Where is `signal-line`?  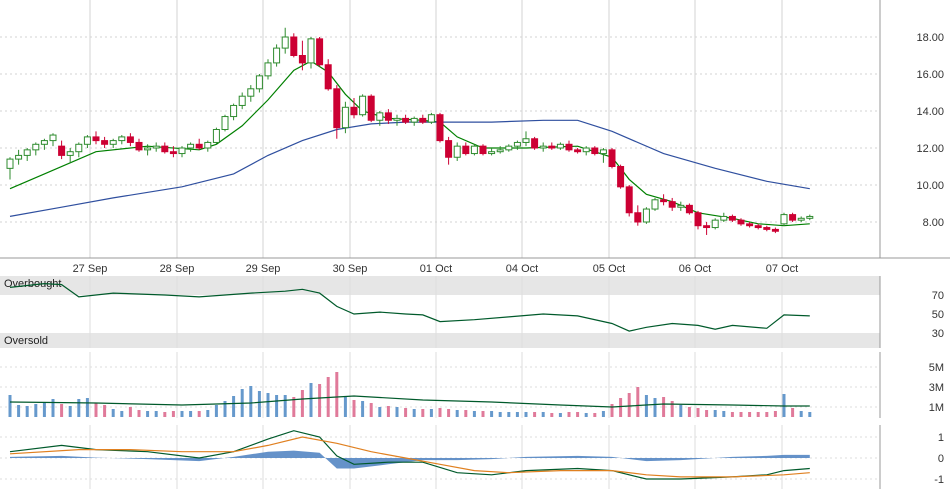 signal-line is located at coordinates (409, 457).